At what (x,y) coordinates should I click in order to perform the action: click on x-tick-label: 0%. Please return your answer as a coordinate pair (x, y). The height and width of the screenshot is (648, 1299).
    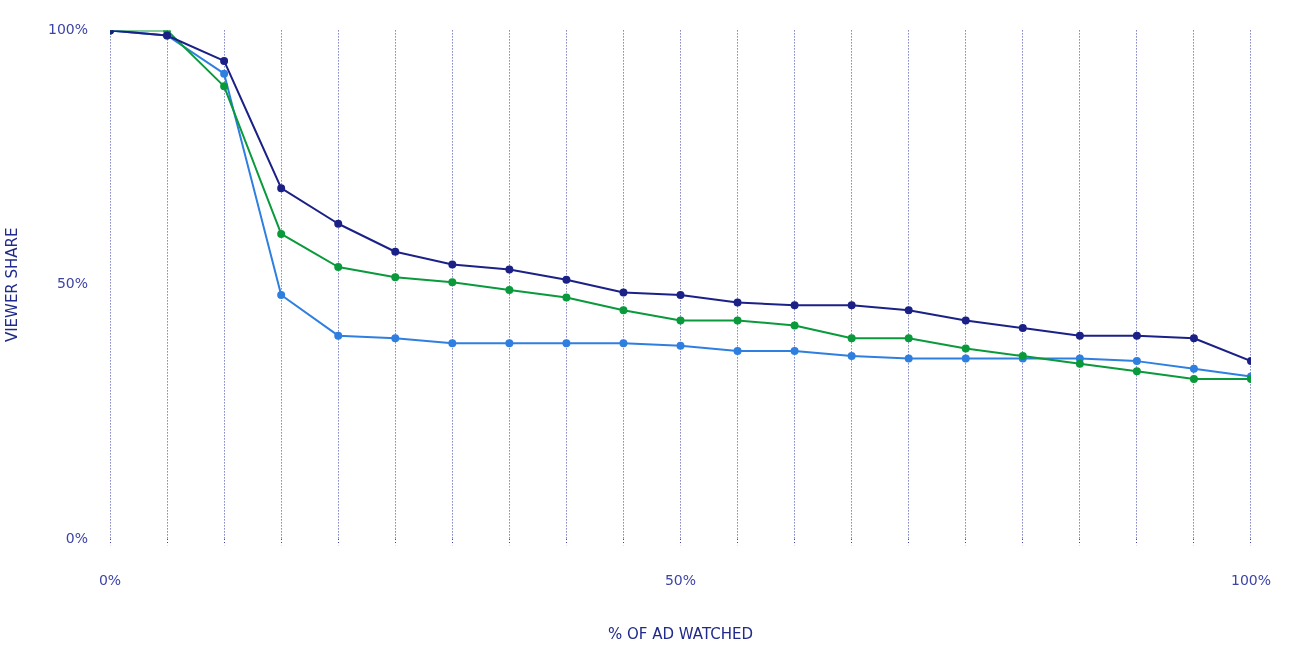
    Looking at the image, I should click on (110, 580).